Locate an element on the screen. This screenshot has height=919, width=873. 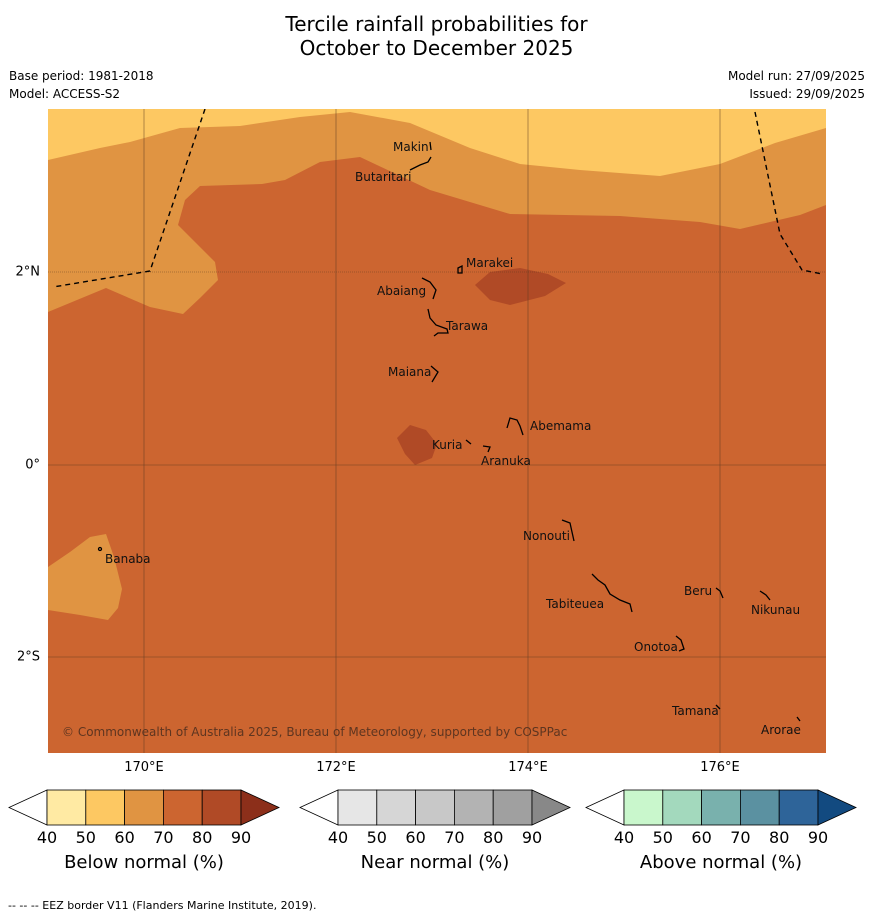
legend-3-high-extend is located at coordinates (837, 807).